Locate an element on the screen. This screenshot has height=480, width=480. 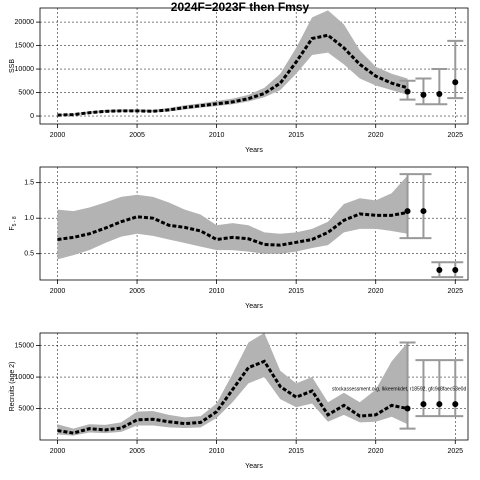
y-axis-label: F5 - 8 is located at coordinates (13, 223).